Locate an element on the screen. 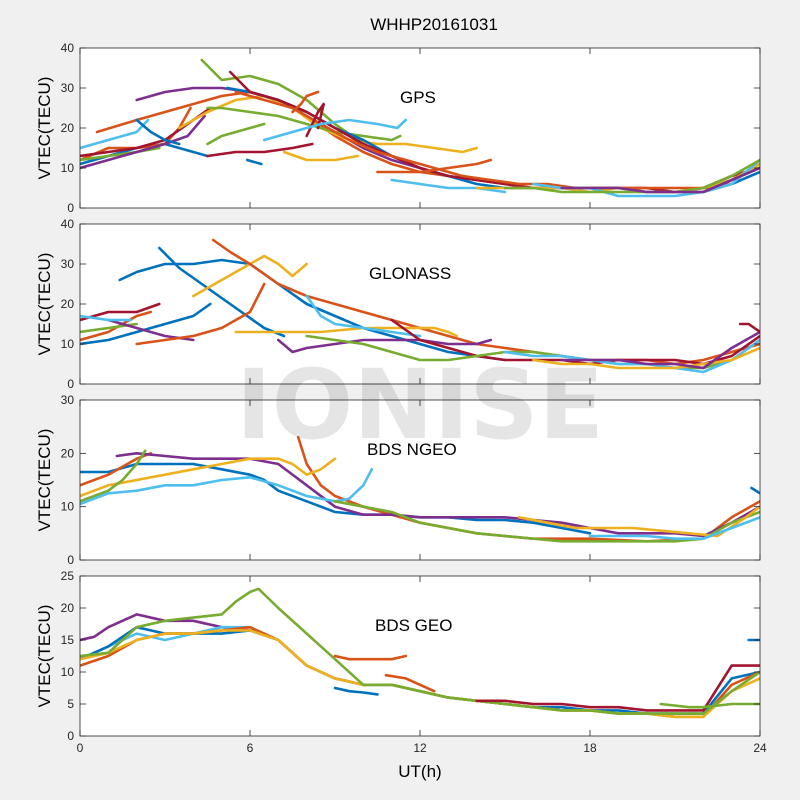 This screenshot has width=800, height=800. x-tick-label: 24 is located at coordinates (760, 748).